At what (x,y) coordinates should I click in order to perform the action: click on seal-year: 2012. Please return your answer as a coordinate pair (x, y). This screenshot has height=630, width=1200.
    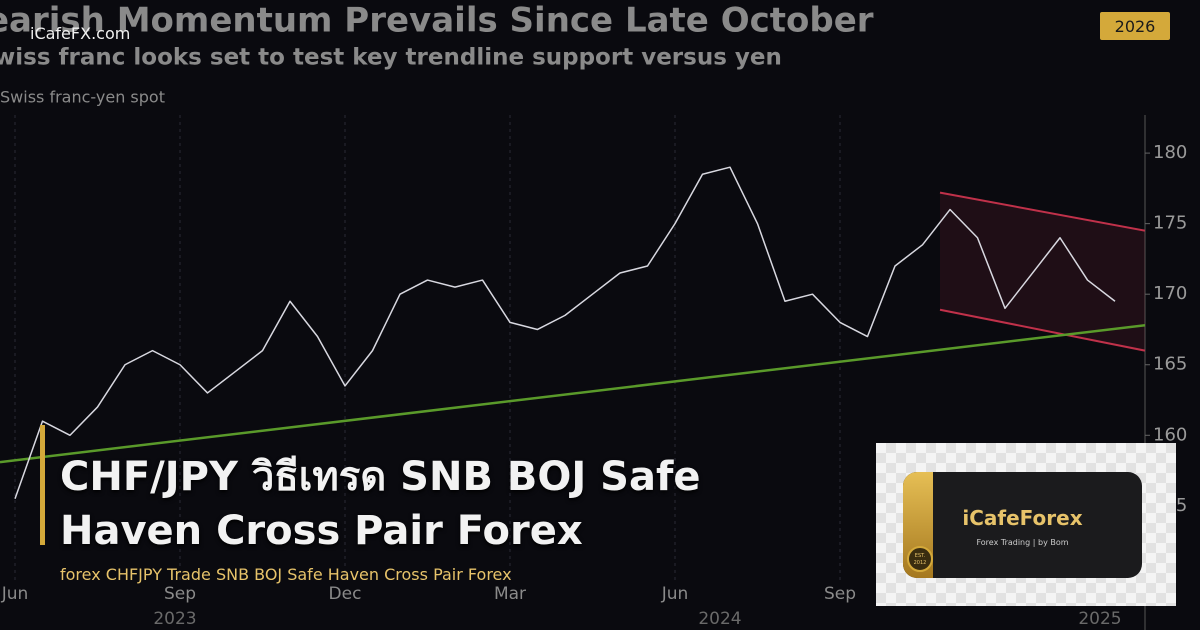
    Looking at the image, I should click on (920, 563).